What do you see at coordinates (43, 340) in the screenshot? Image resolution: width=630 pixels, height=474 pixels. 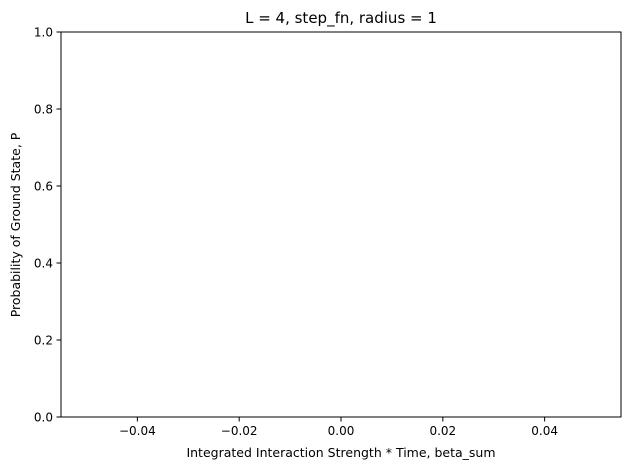 I see `y-tick-label: 0.2` at bounding box center [43, 340].